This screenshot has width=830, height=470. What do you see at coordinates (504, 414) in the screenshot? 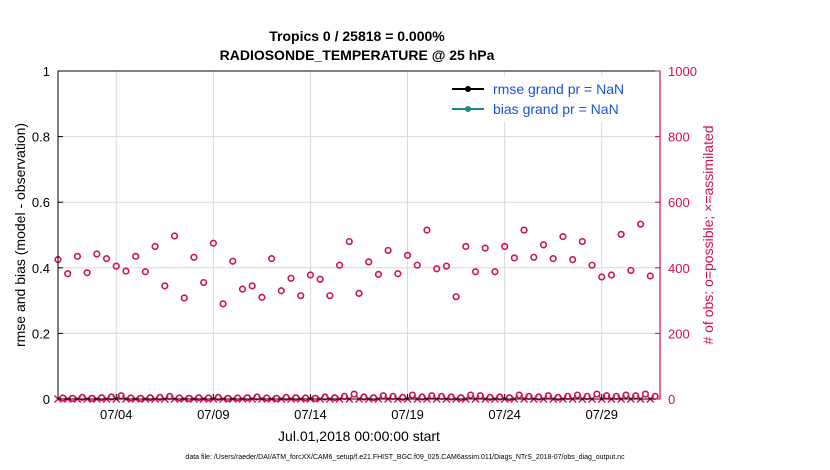
I see `x-tick-label: 07/24` at bounding box center [504, 414].